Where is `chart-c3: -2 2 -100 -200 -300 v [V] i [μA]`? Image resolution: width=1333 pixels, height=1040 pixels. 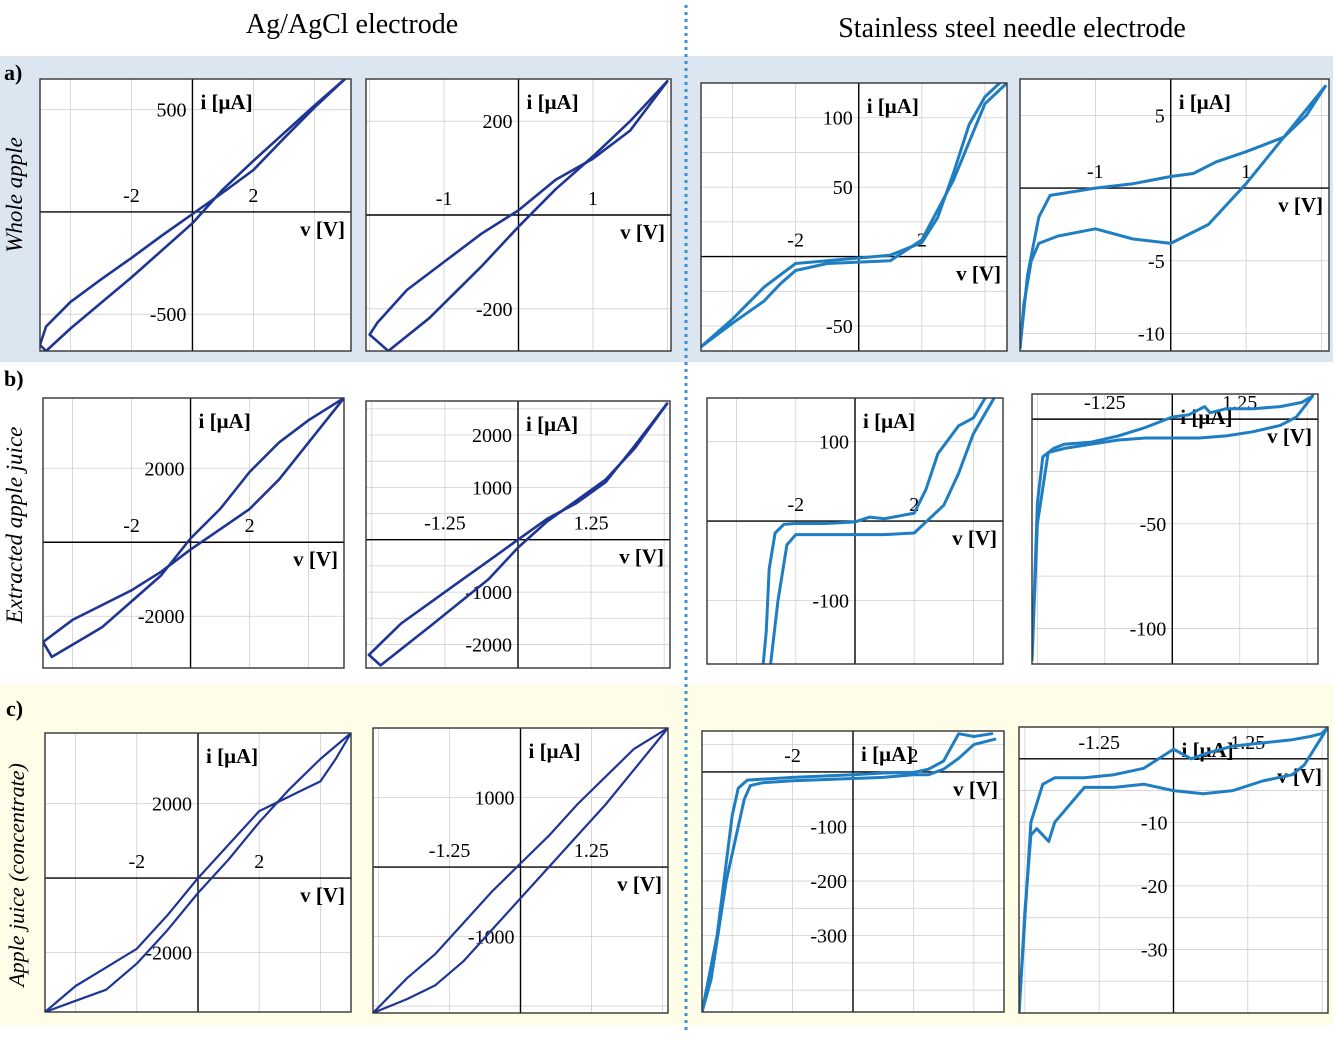
chart-c3: -2 2 -100 -200 -300 v [V] i [μA] is located at coordinates (853, 871).